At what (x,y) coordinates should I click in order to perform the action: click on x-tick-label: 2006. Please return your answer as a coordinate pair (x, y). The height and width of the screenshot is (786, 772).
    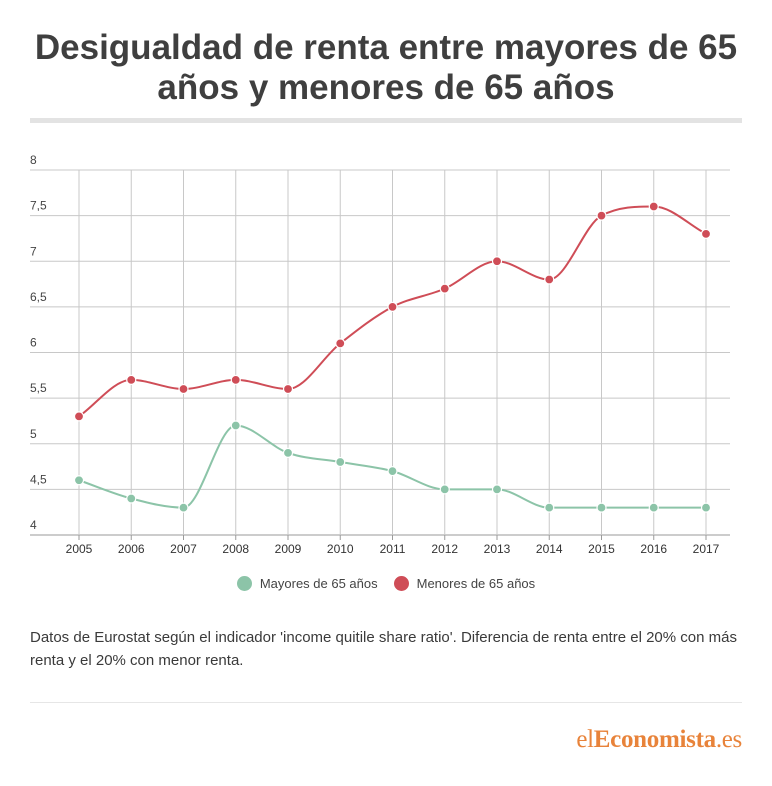
    Looking at the image, I should click on (131, 549).